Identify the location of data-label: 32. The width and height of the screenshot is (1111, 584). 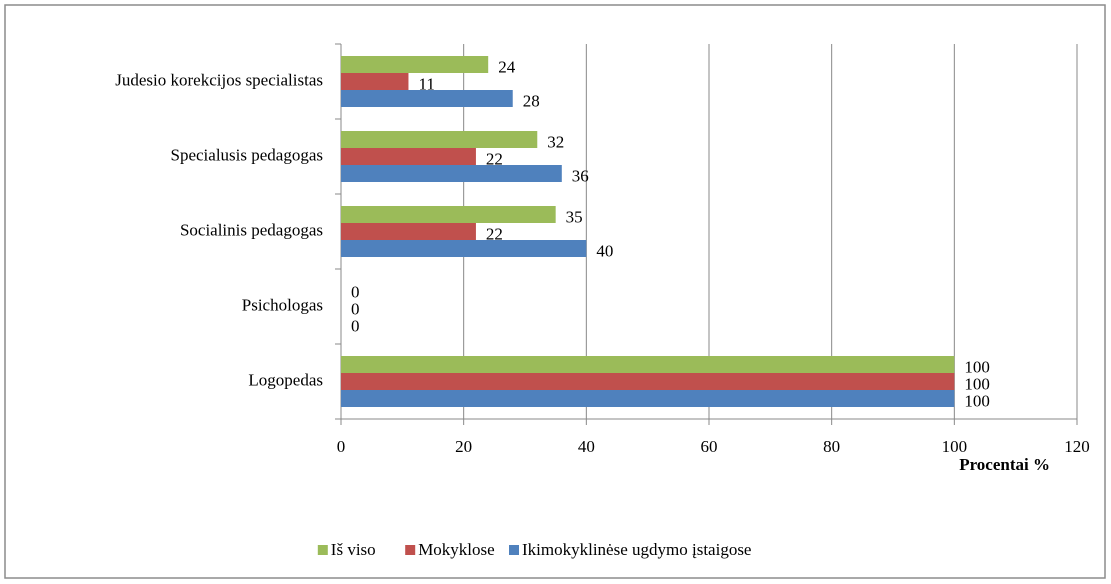
(555, 141).